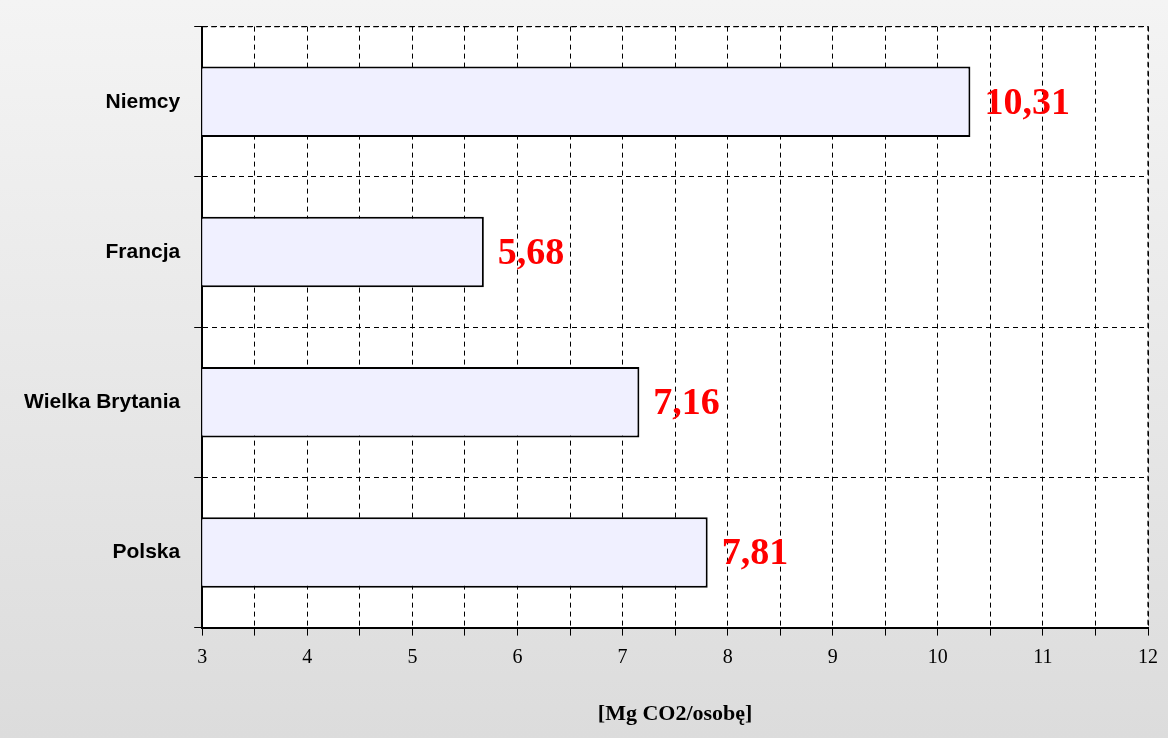  Describe the element at coordinates (517, 655) in the screenshot. I see `x-tick-label: 6` at that location.